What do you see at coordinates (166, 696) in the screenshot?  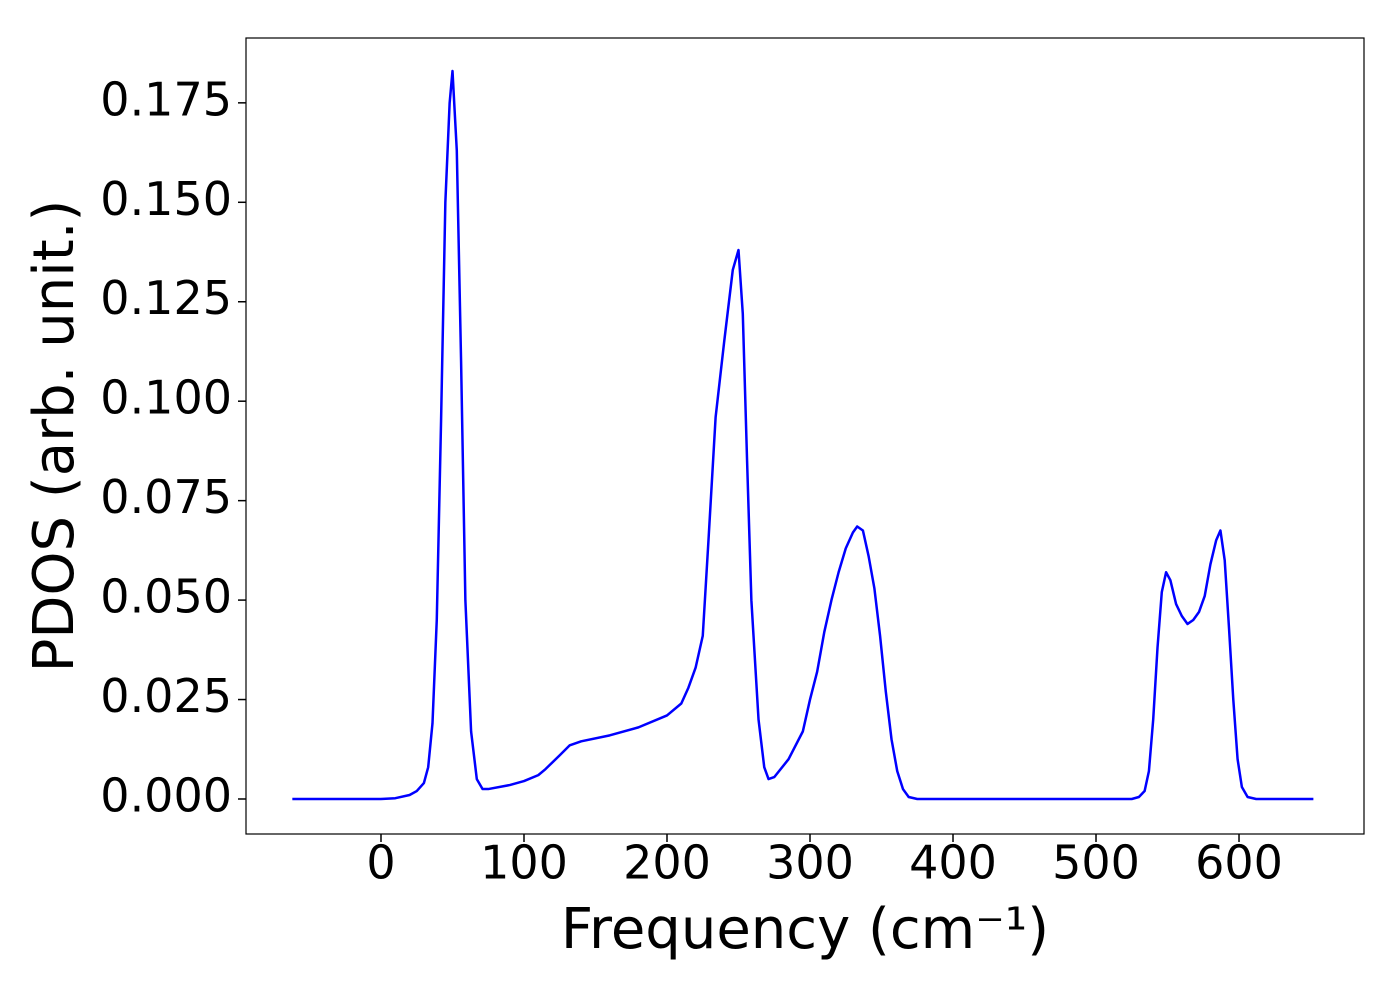 I see `y-tick-label: 0.025` at bounding box center [166, 696].